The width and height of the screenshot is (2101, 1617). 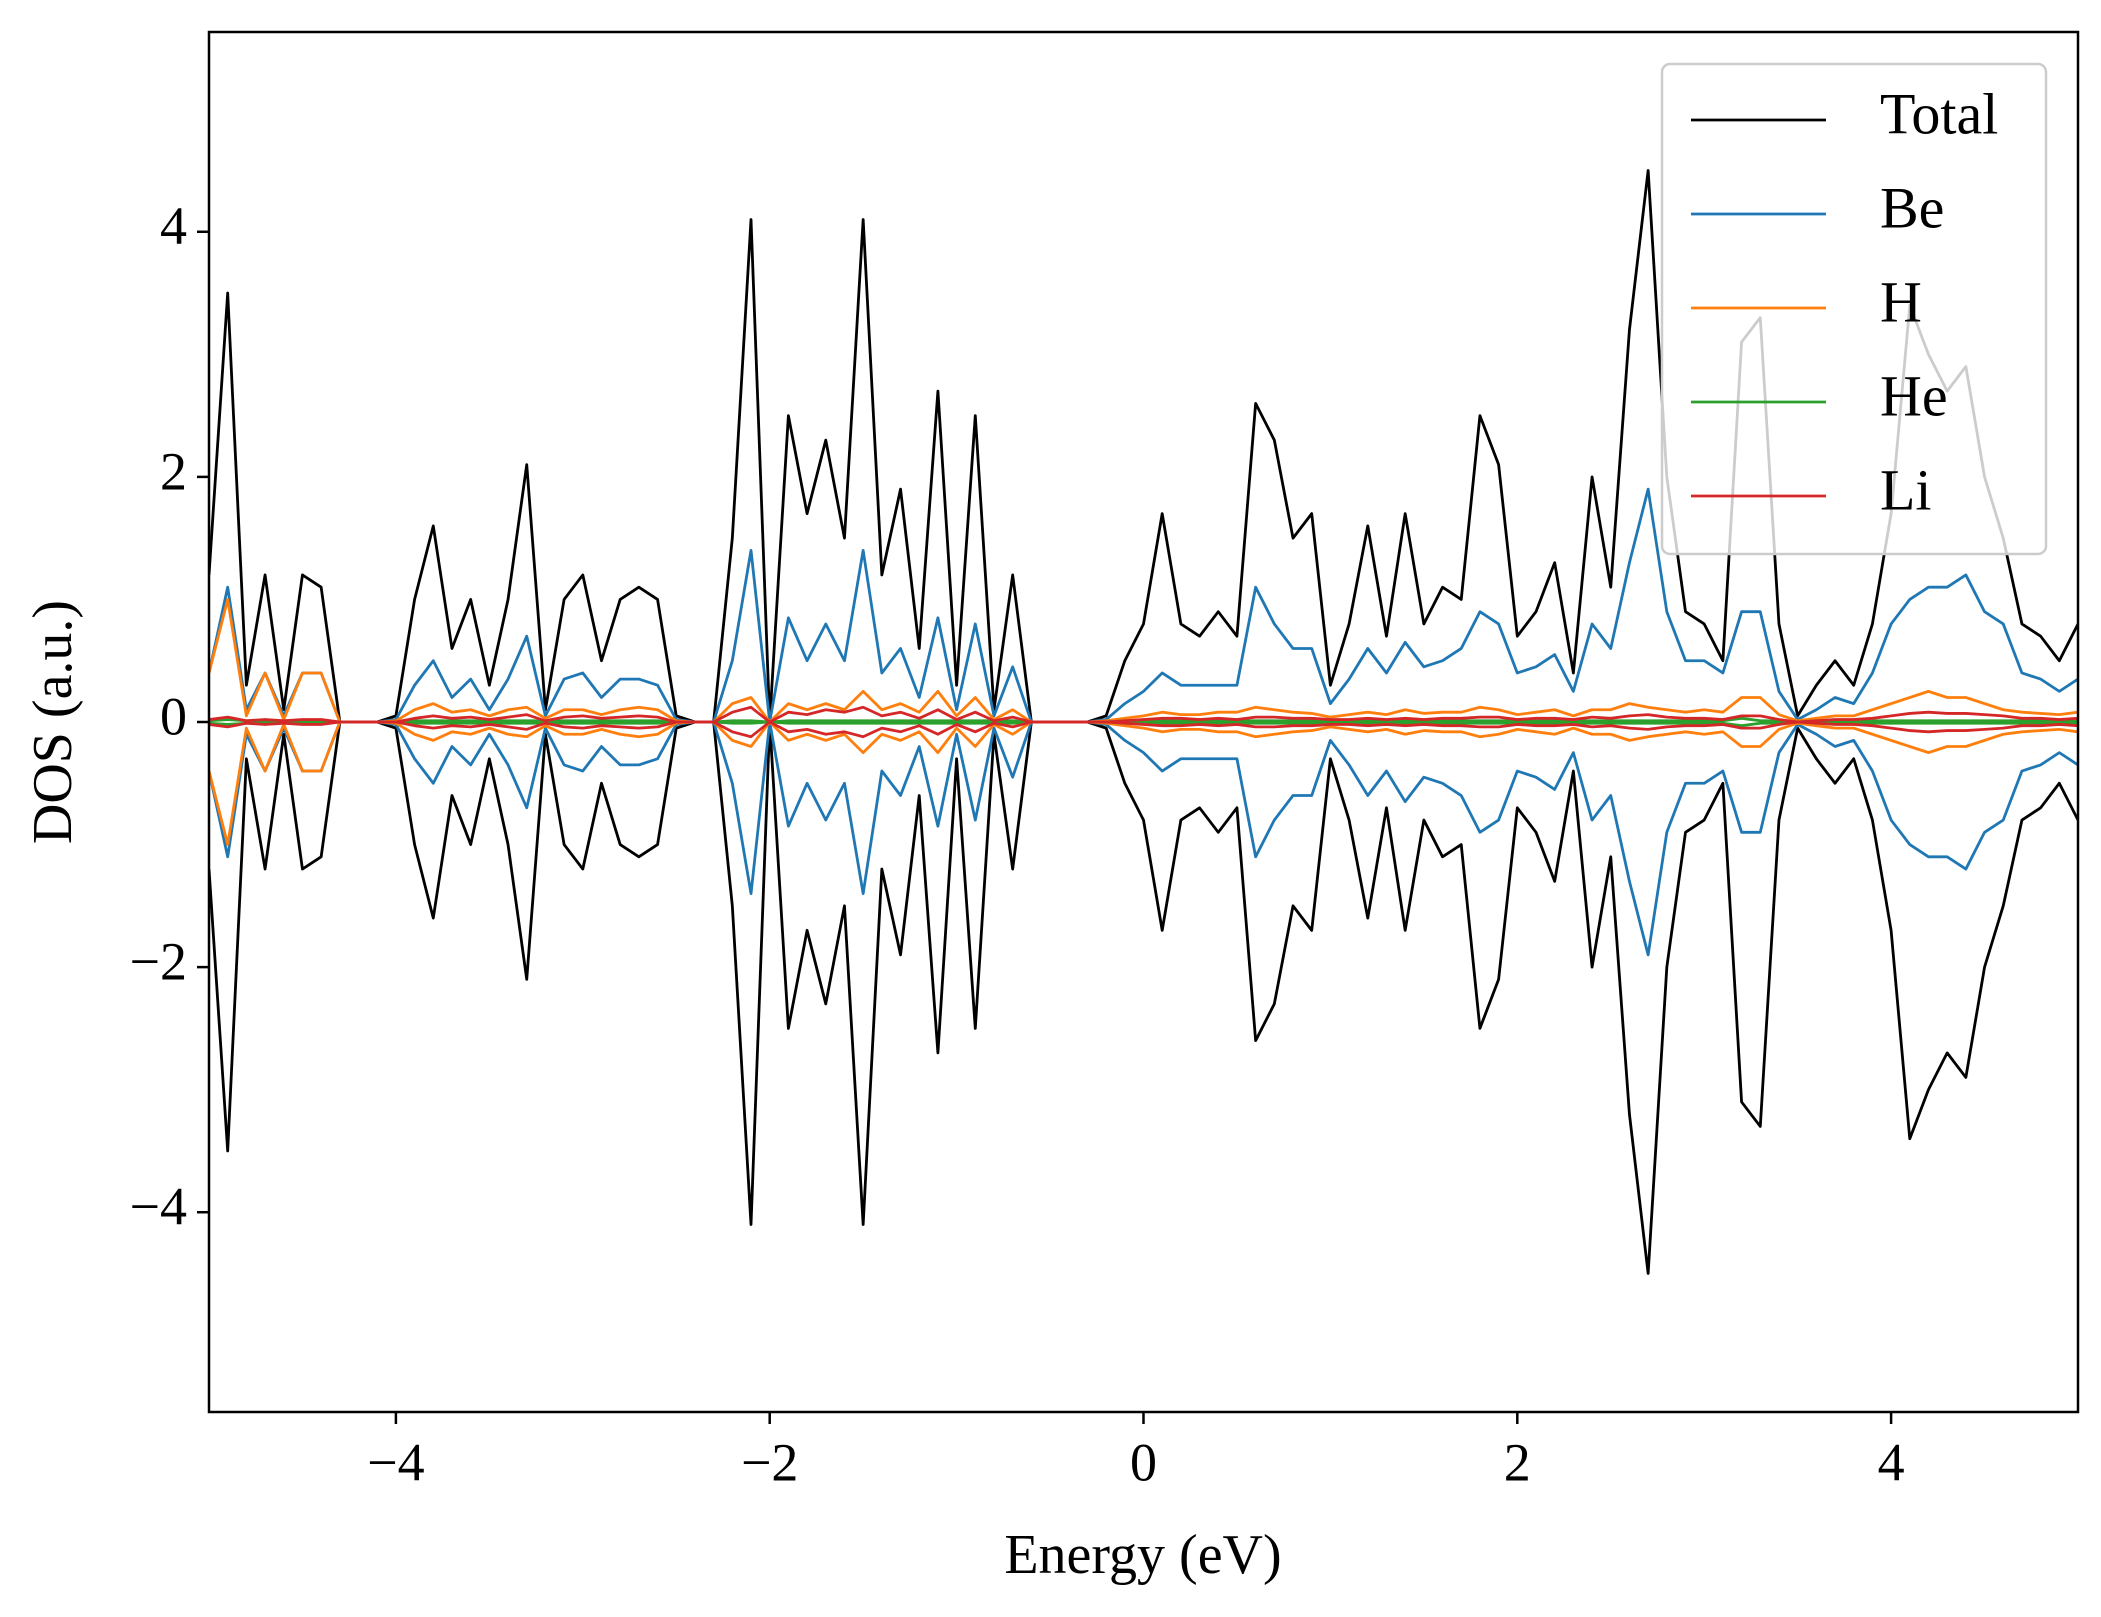 What do you see at coordinates (1912, 207) in the screenshot?
I see `legend-label: Be` at bounding box center [1912, 207].